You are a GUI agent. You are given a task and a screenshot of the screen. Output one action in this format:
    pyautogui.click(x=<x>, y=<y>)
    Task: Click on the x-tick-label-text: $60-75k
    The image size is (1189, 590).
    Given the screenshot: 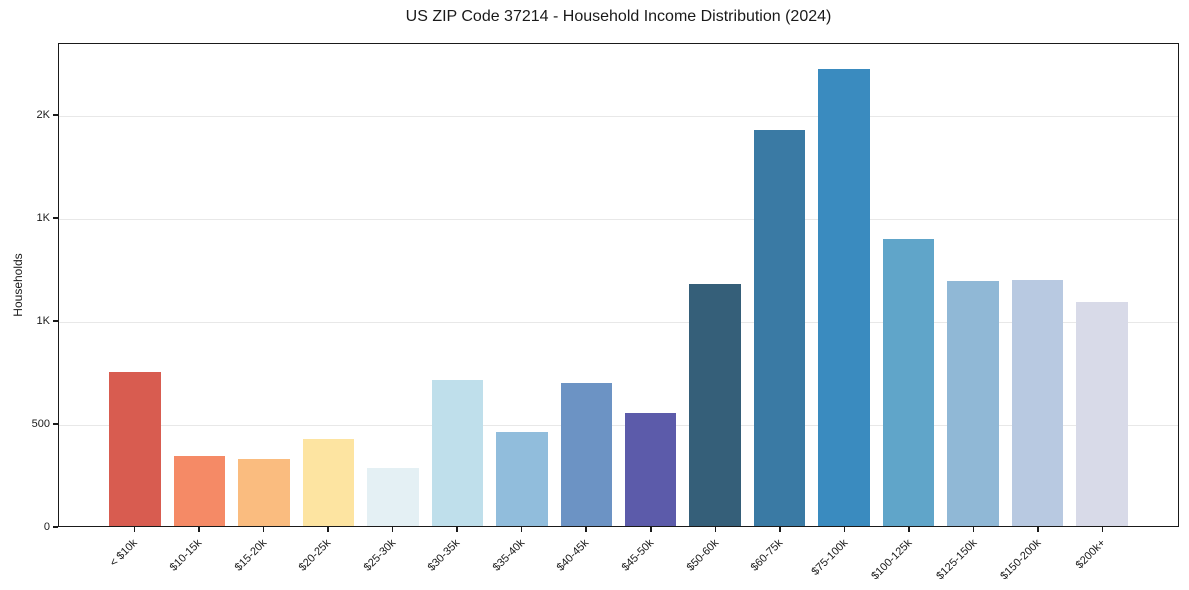 What is the action you would take?
    pyautogui.click(x=767, y=555)
    